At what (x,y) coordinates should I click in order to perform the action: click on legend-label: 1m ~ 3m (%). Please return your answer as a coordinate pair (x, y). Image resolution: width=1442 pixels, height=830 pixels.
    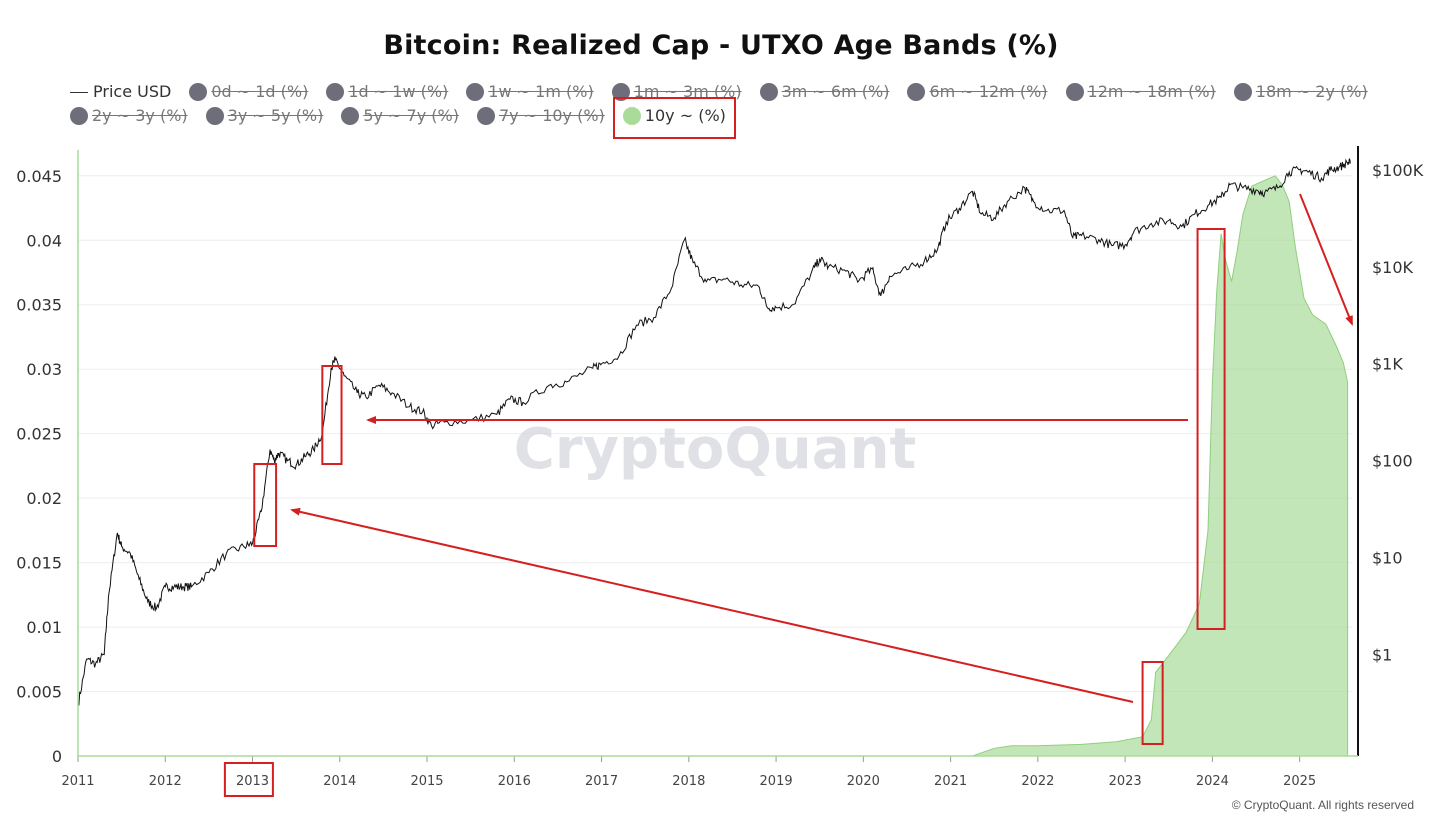
    Looking at the image, I should click on (687, 91).